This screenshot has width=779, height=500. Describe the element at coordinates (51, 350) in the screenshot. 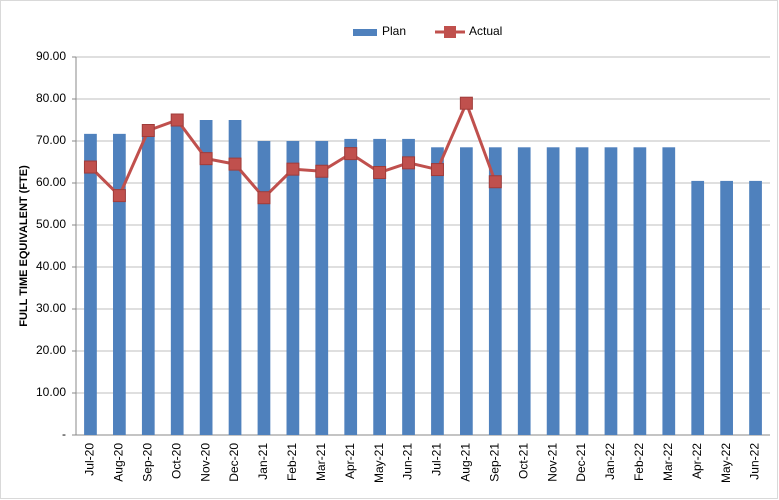

I see `y-tick-label: 20.00` at that location.